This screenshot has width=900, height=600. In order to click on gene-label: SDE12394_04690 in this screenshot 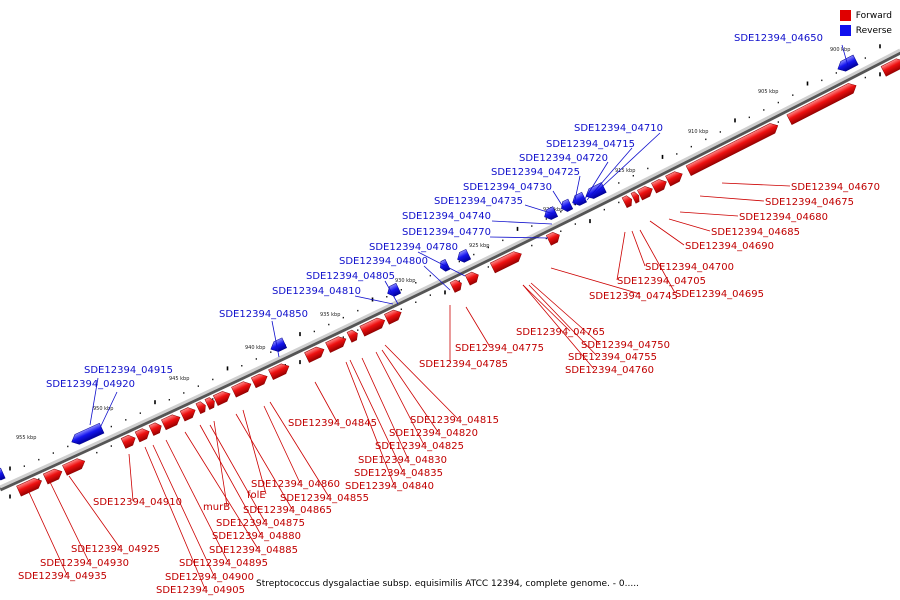, I will do `click(729, 246)`.